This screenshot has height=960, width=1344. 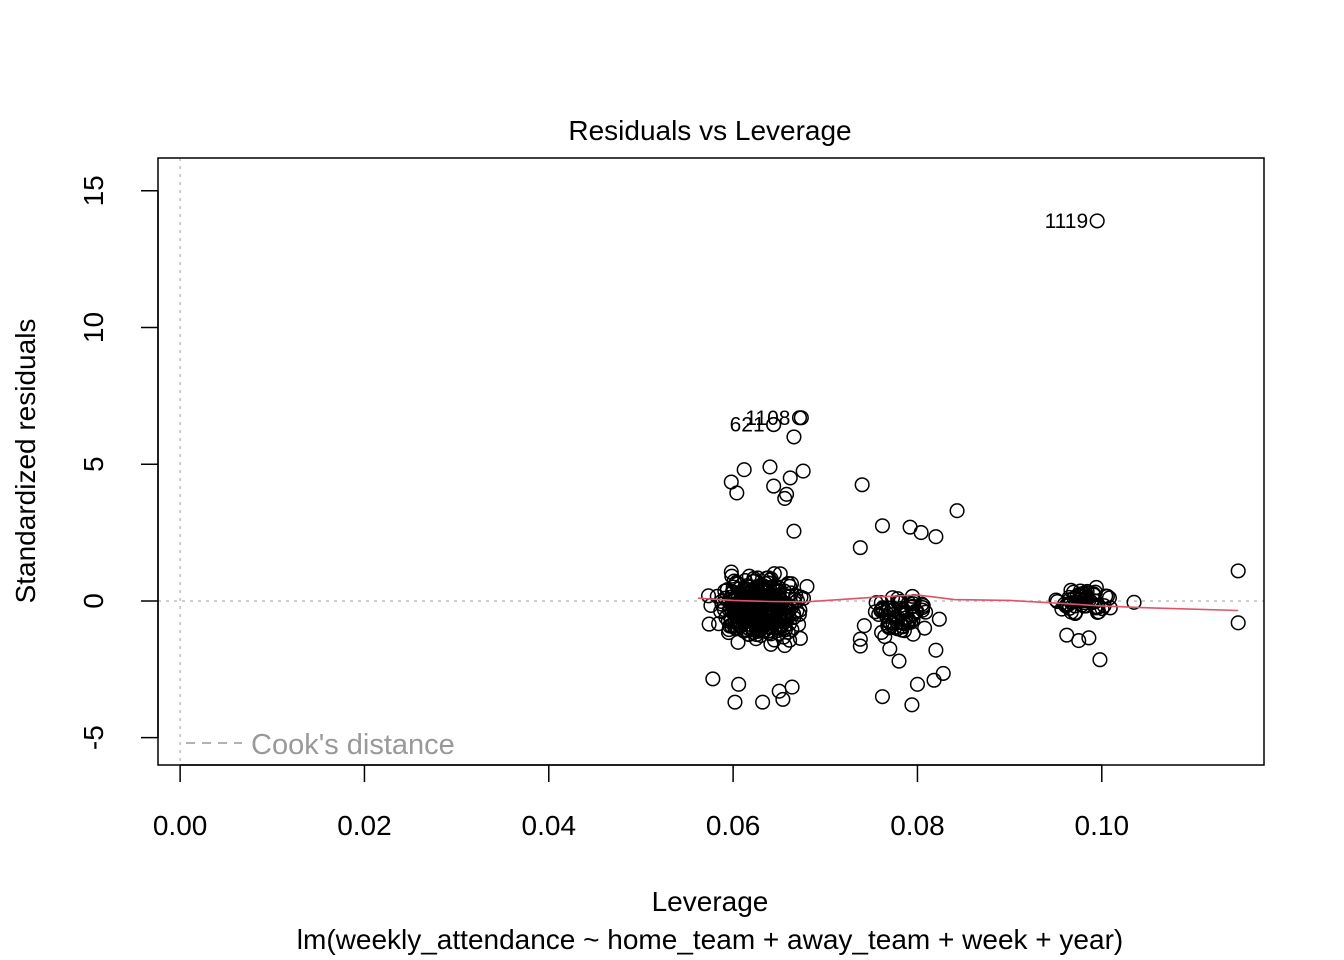 What do you see at coordinates (641, 802) in the screenshot?
I see `x-axis: 0.00 0.02 0.04 0.06 0.08 0.10` at bounding box center [641, 802].